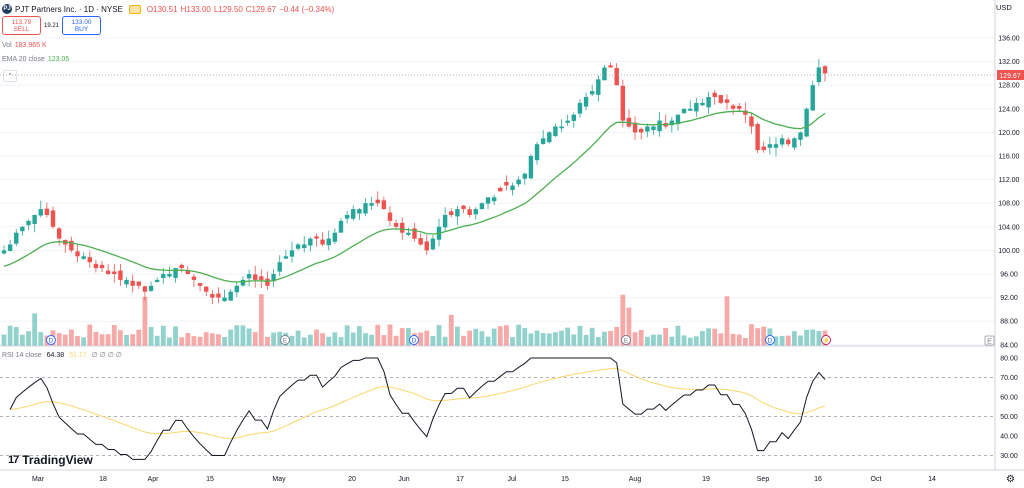  I want to click on currency-label: USD, so click(1004, 7).